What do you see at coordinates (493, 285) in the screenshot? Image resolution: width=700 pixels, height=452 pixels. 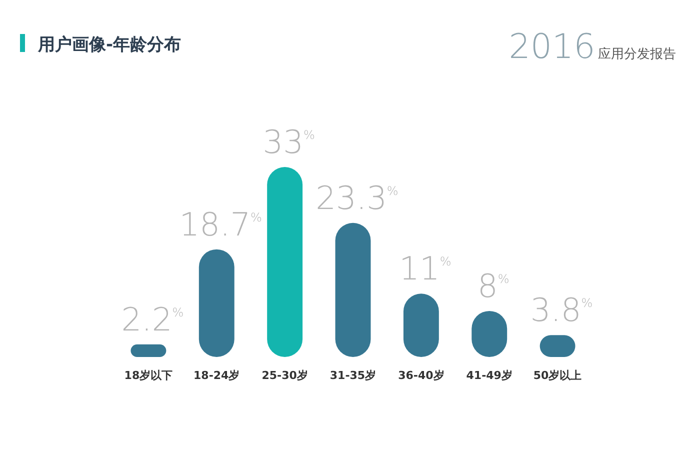 I see `data-label: 8$^{%}$` at bounding box center [493, 285].